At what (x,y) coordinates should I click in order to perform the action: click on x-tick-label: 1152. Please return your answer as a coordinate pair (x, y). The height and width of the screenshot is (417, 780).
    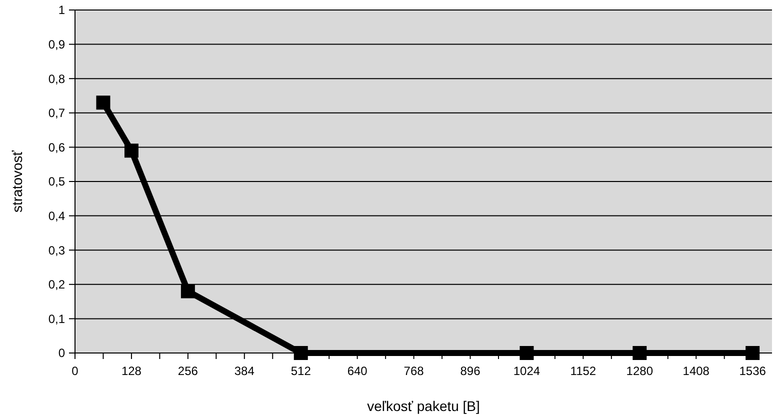
    Looking at the image, I should click on (583, 371).